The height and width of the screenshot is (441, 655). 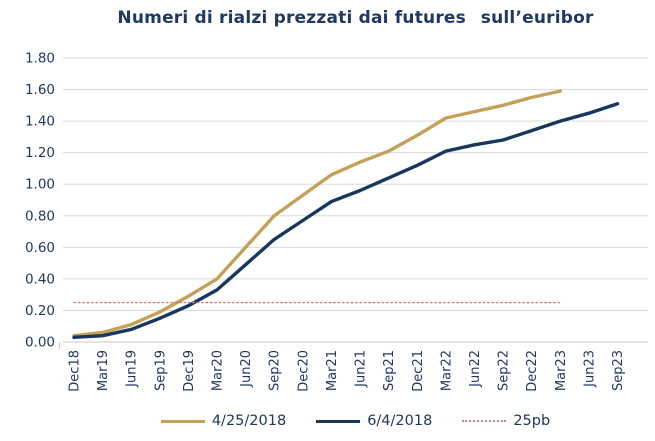 I want to click on legend: 4/25/2018 6/4/2018 25pb, so click(x=355, y=421).